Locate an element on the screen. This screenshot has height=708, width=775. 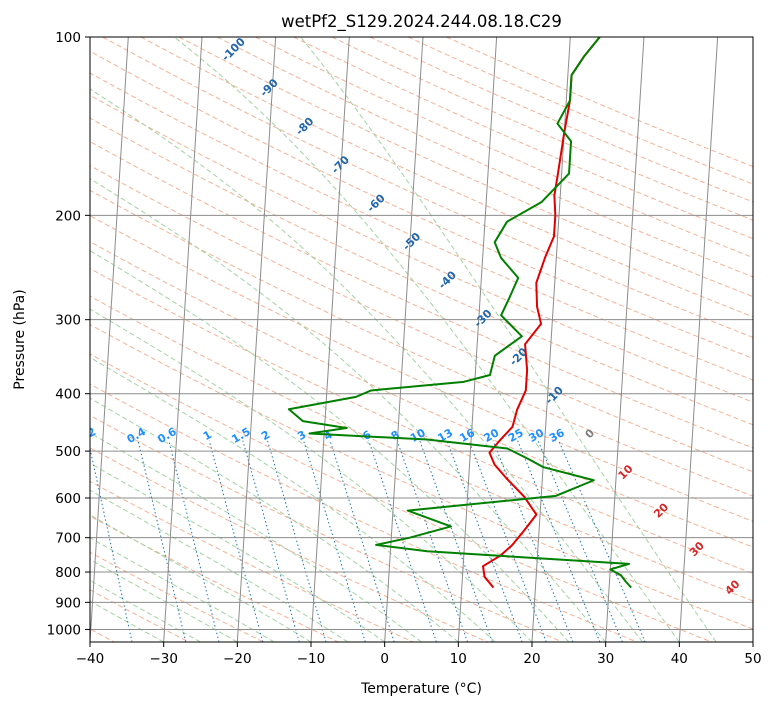
chart-title: wetPf2_S129.2024.244.08.18.C29 is located at coordinates (421, 22).